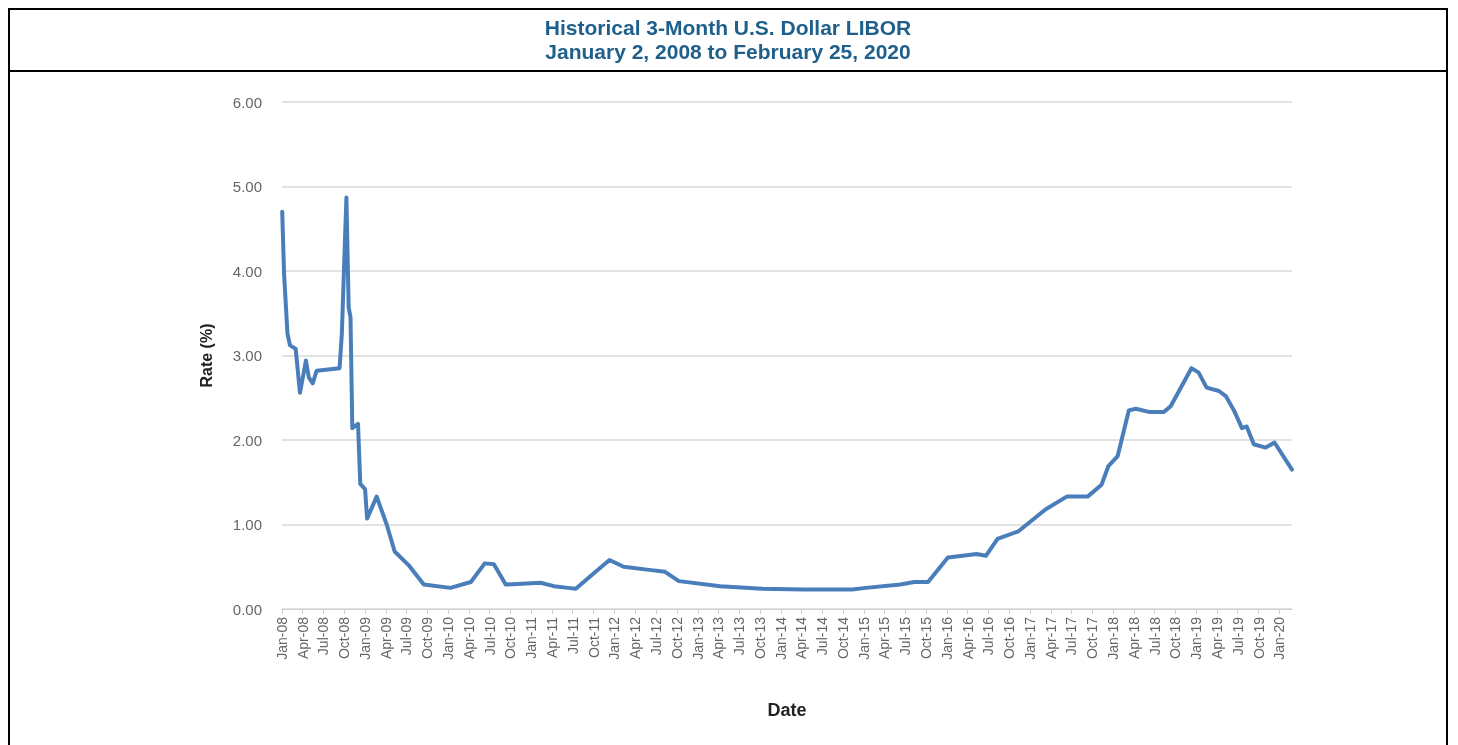 Image resolution: width=1458 pixels, height=745 pixels. Describe the element at coordinates (1196, 638) in the screenshot. I see `x-tick-label: Jan-19` at that location.